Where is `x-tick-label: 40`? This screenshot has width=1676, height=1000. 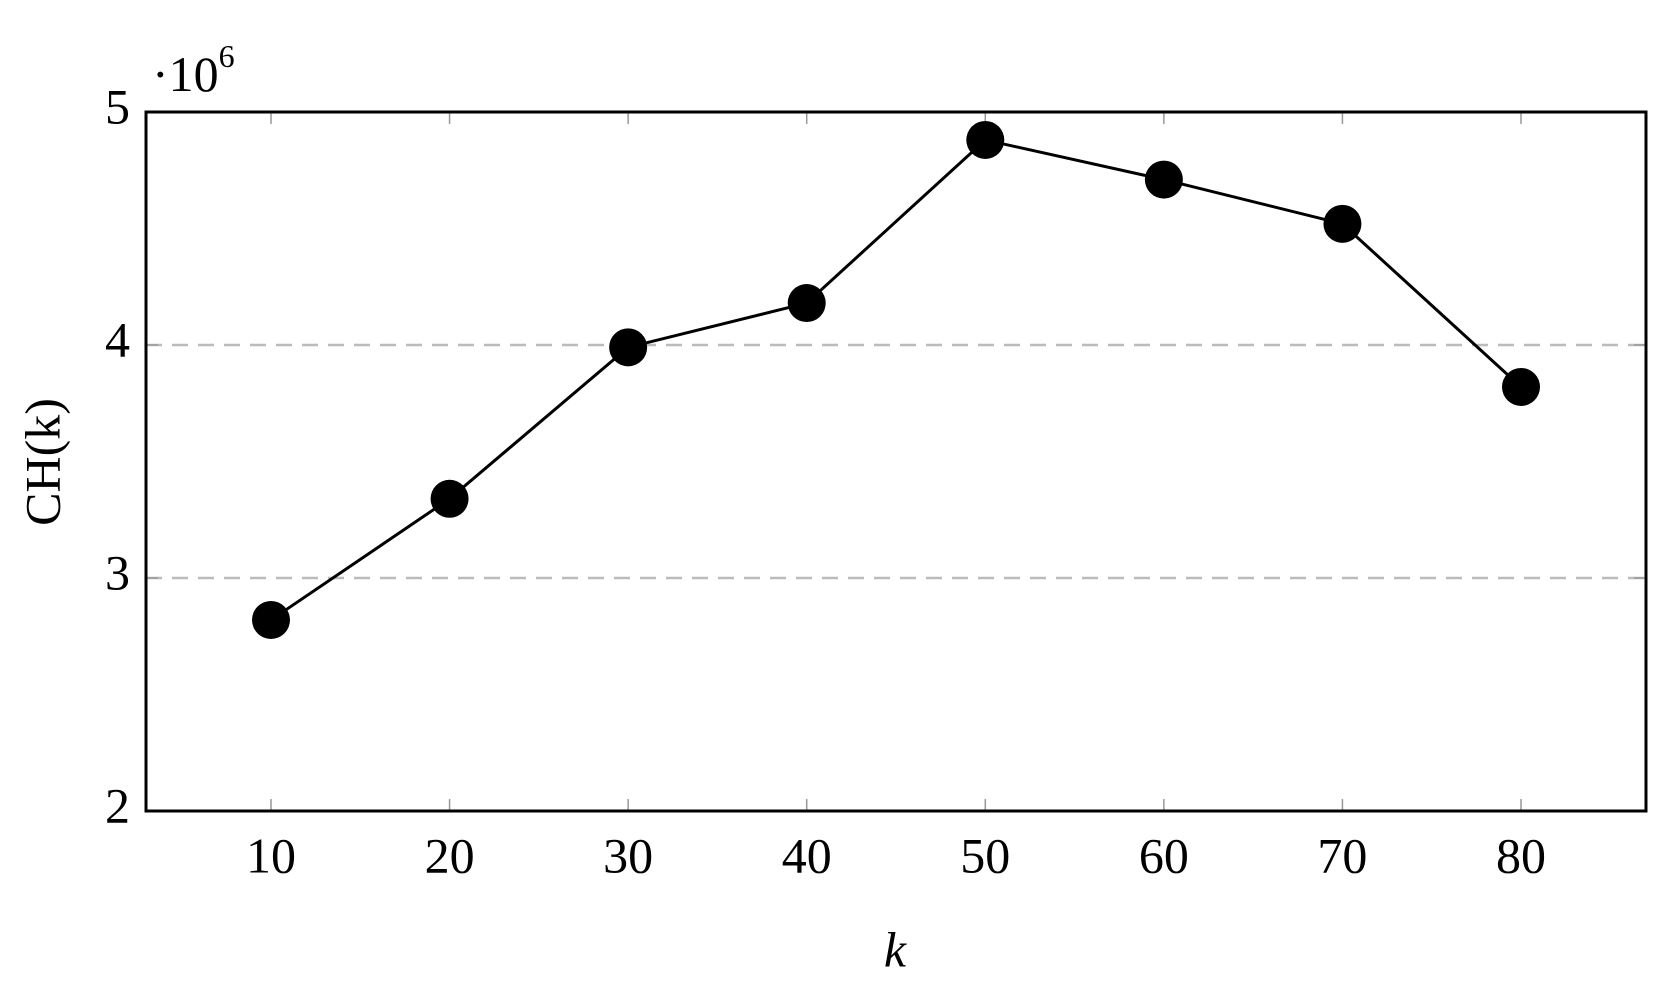
x-tick-label: 40 is located at coordinates (807, 855).